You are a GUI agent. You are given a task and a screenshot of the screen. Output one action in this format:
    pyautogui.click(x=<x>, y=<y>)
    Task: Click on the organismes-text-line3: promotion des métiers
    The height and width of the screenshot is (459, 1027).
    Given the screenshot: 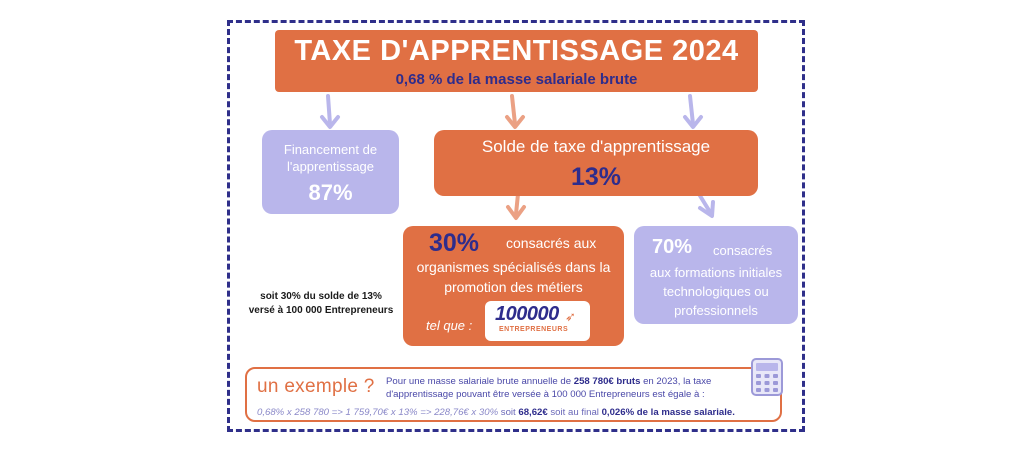 What is the action you would take?
    pyautogui.click(x=513, y=287)
    